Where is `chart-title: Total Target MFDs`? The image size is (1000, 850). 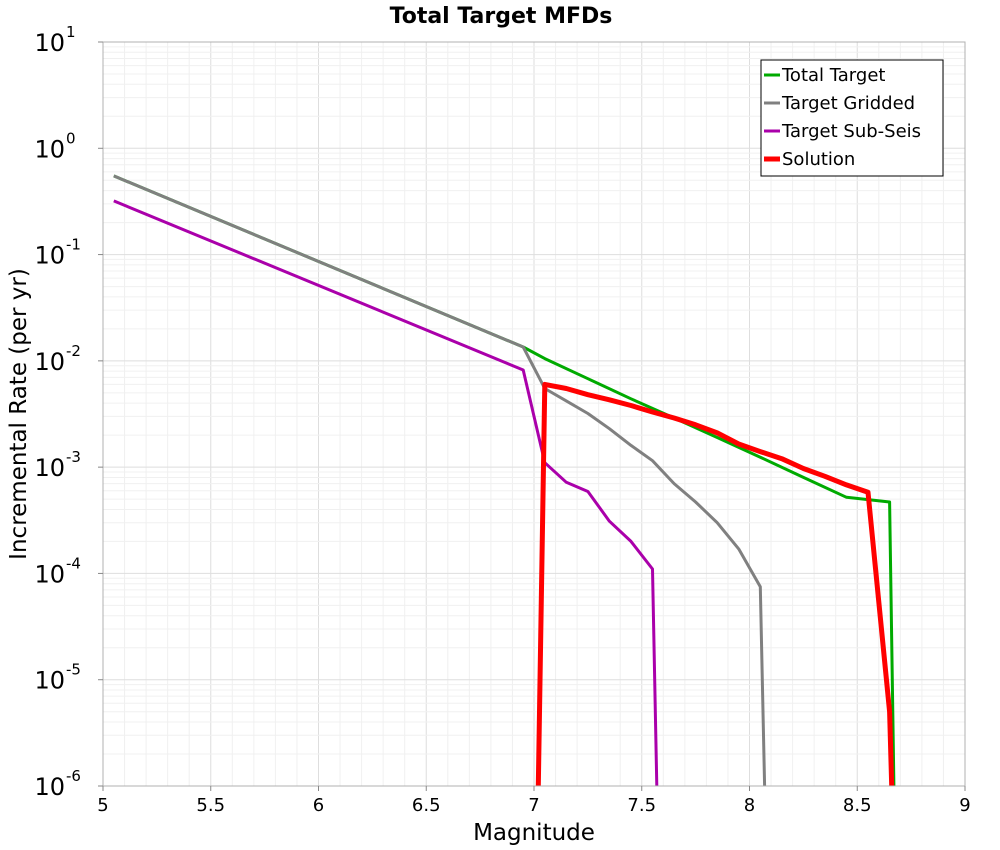
chart-title: Total Target MFDs is located at coordinates (501, 16).